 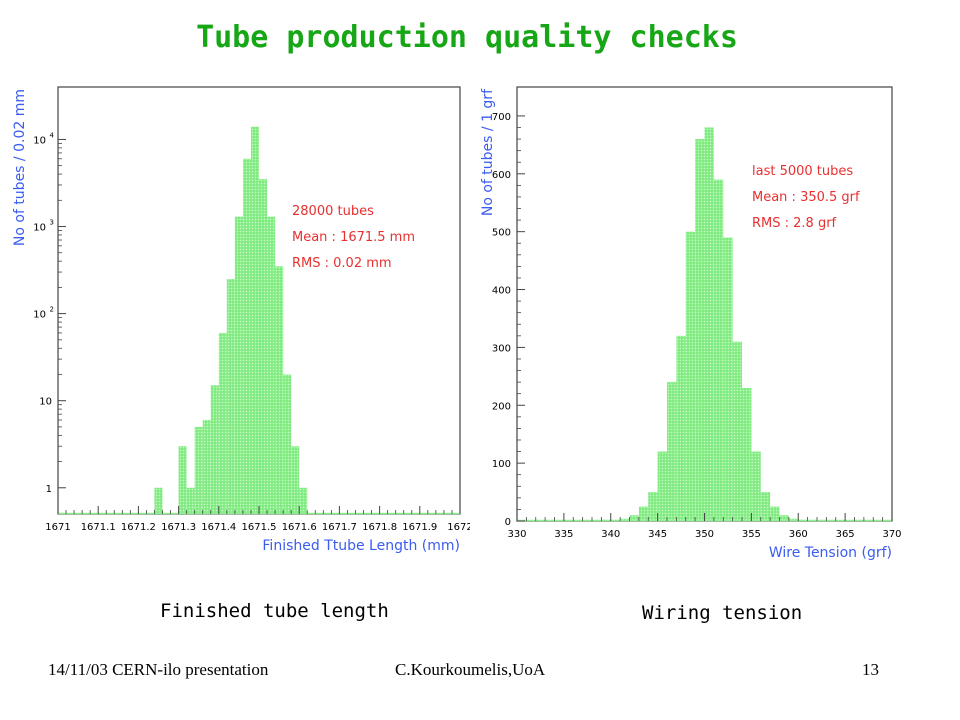 I want to click on stats-annotation: RMS : 0.02 mm, so click(x=342, y=263).